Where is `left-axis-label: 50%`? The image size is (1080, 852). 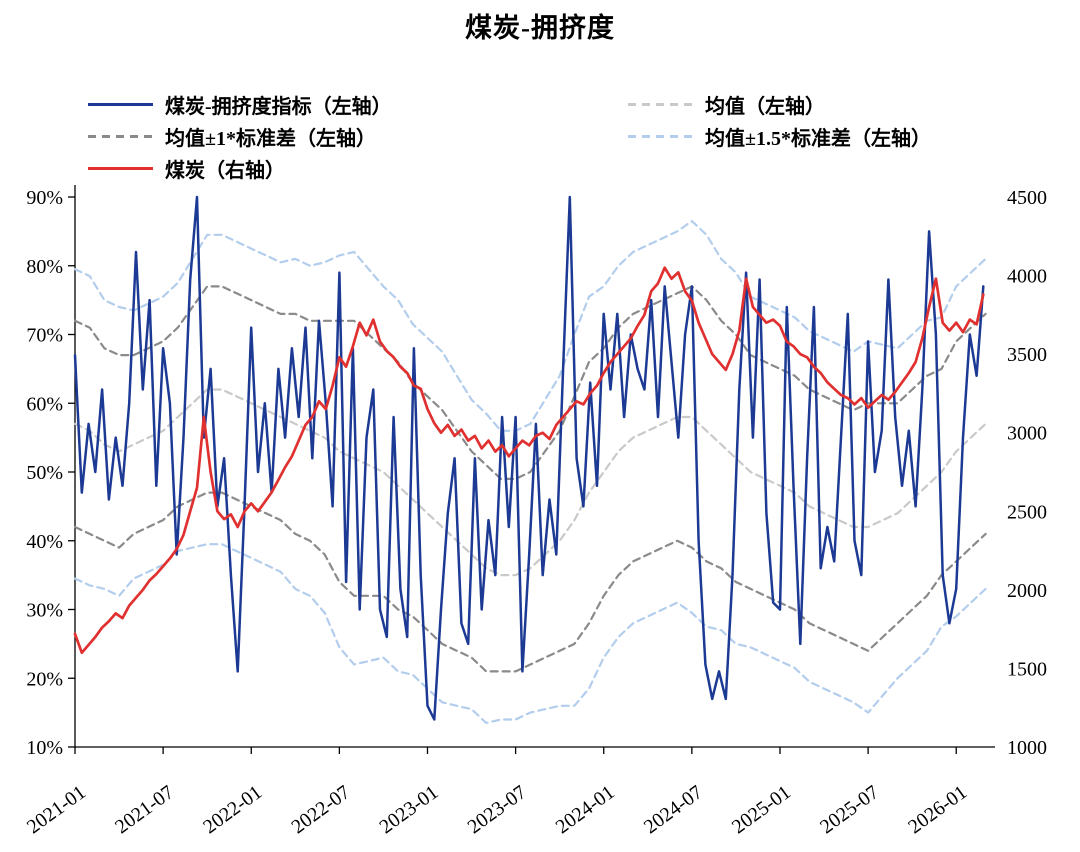 left-axis-label: 50% is located at coordinates (44, 473).